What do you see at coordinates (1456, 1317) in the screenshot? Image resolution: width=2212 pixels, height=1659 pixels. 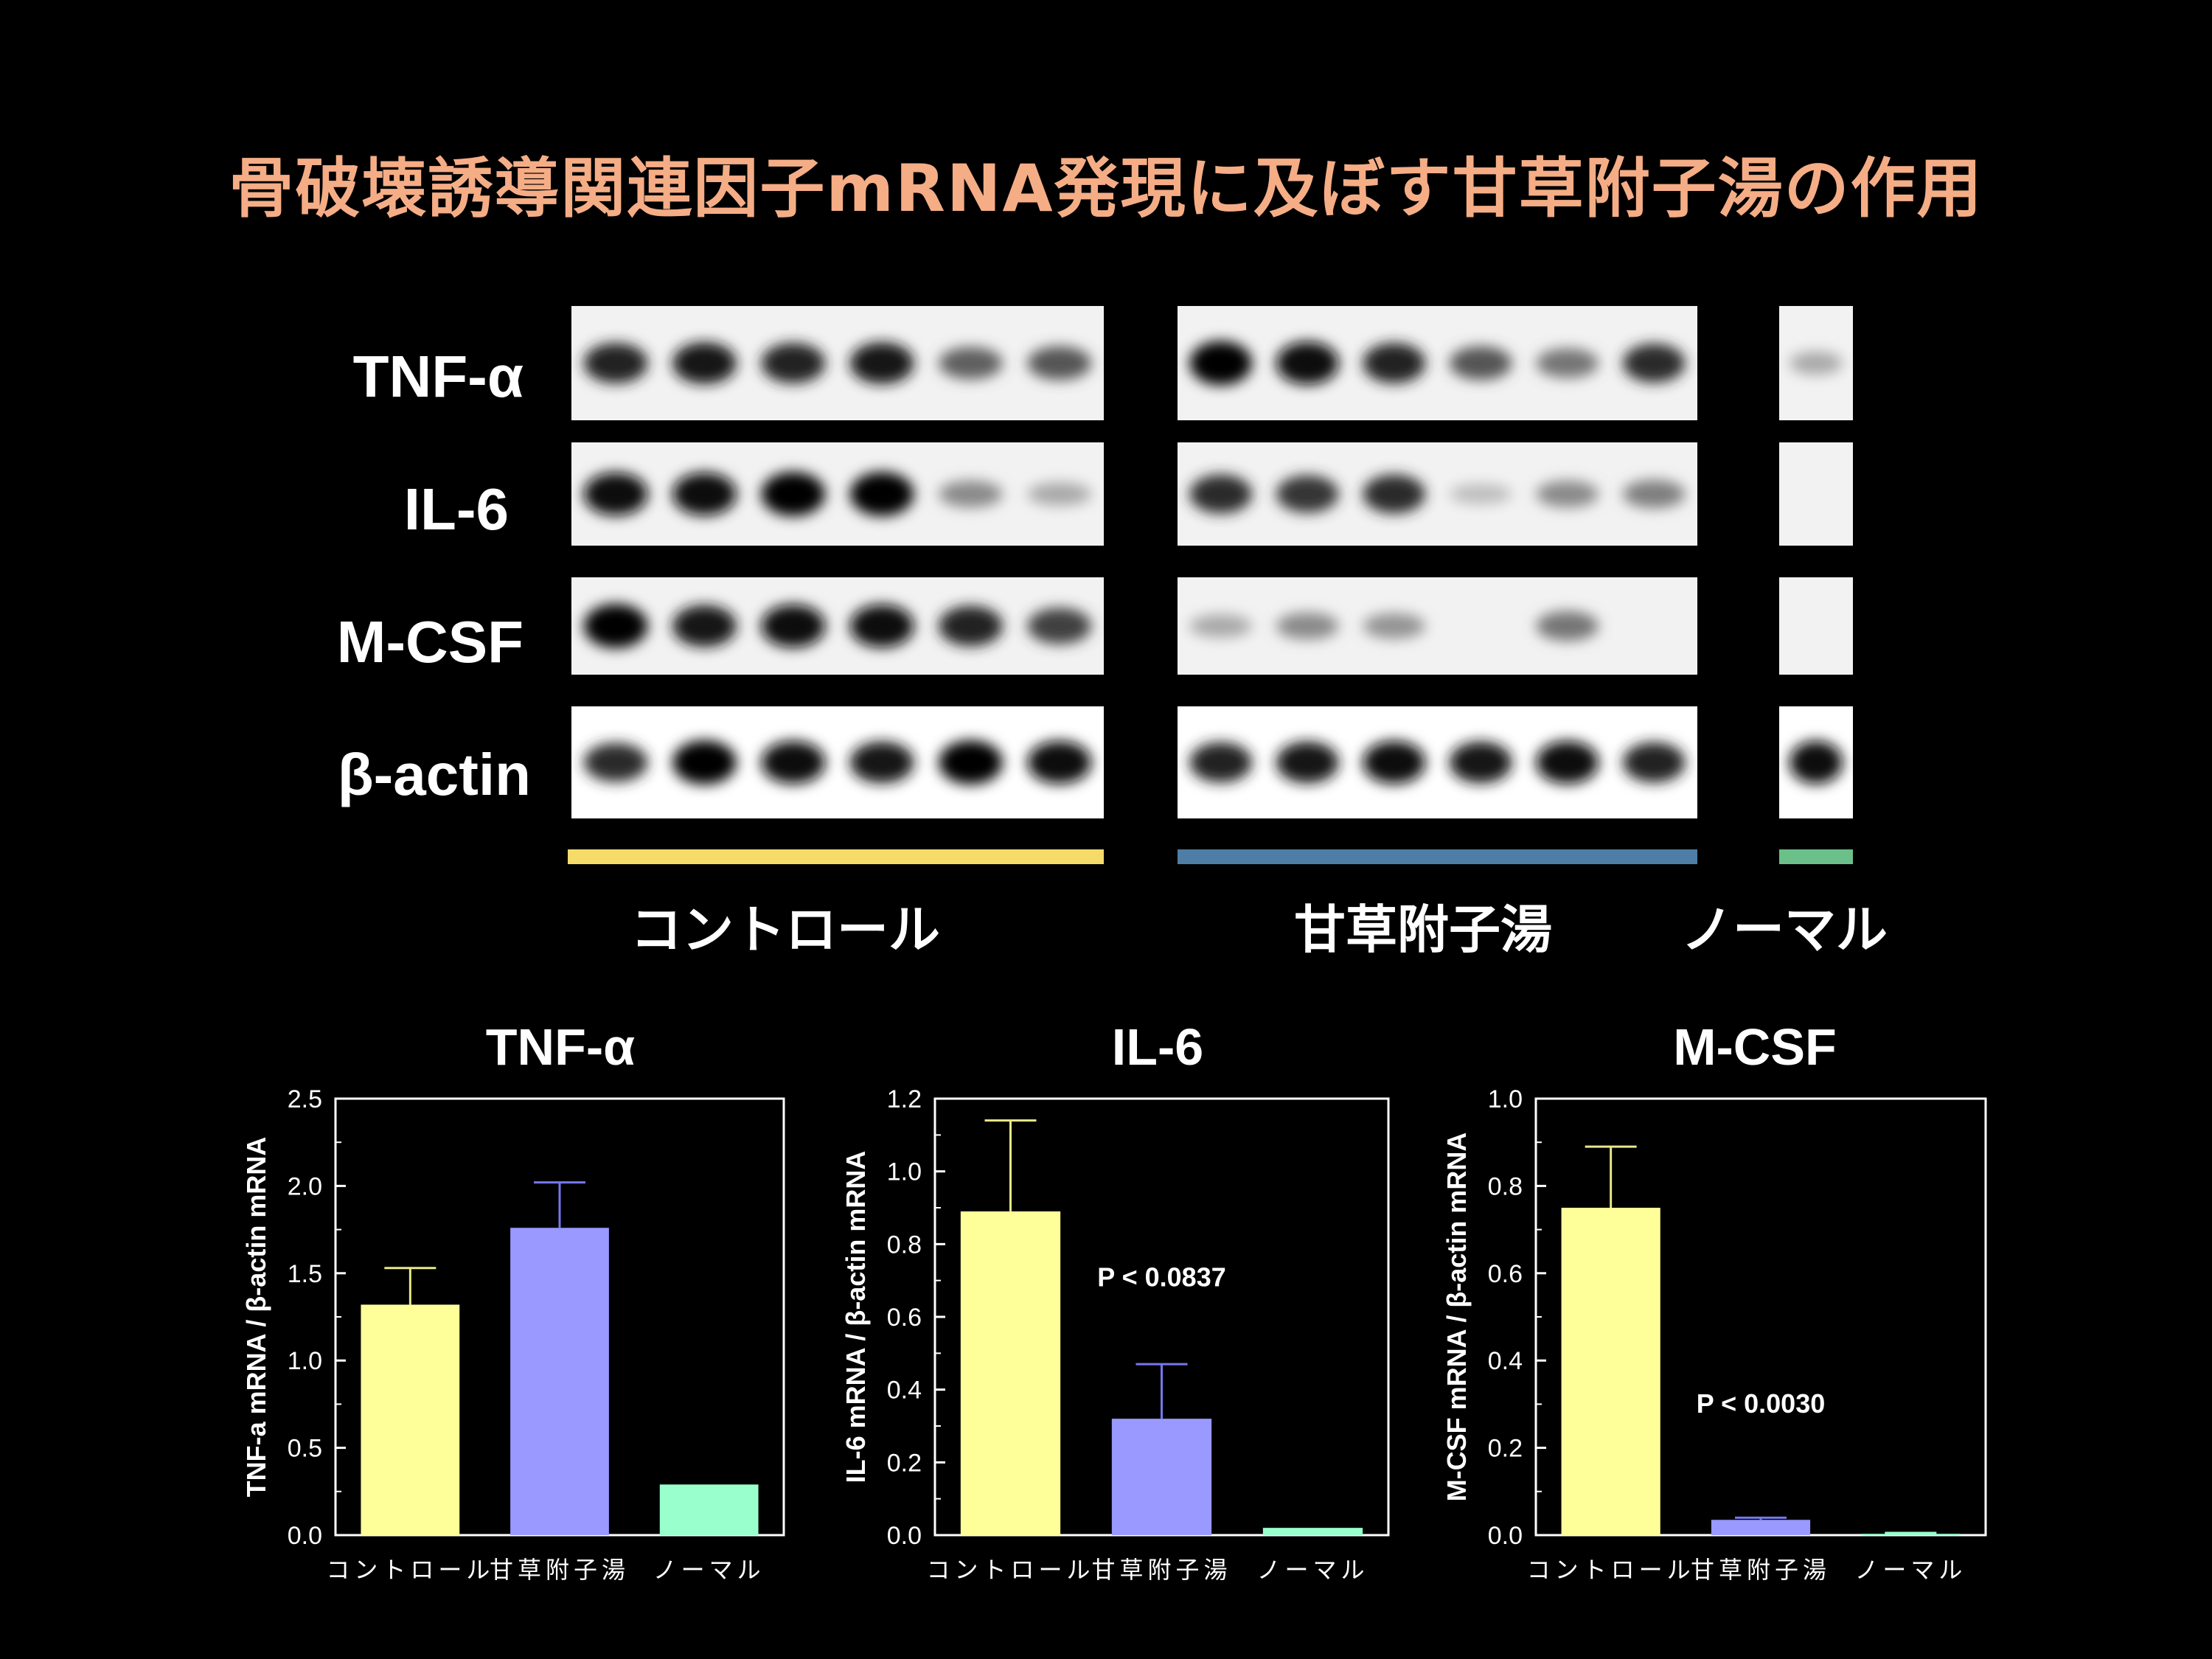 I see `y-axis-label: M-CSF mRNA / β-actin mRNA` at bounding box center [1456, 1317].